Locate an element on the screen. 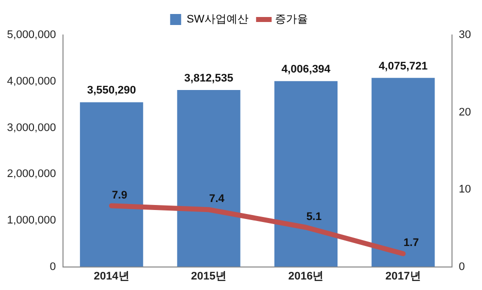 This screenshot has width=482, height=290. y-tick-label: 3,000,000 is located at coordinates (31, 128).